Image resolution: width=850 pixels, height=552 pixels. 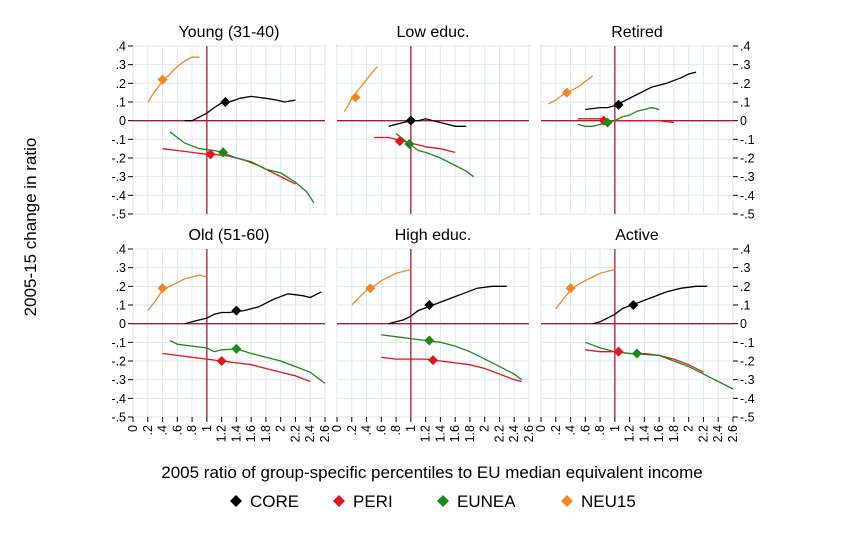 What do you see at coordinates (121, 306) in the screenshot?
I see `y-tick-label: .1` at bounding box center [121, 306].